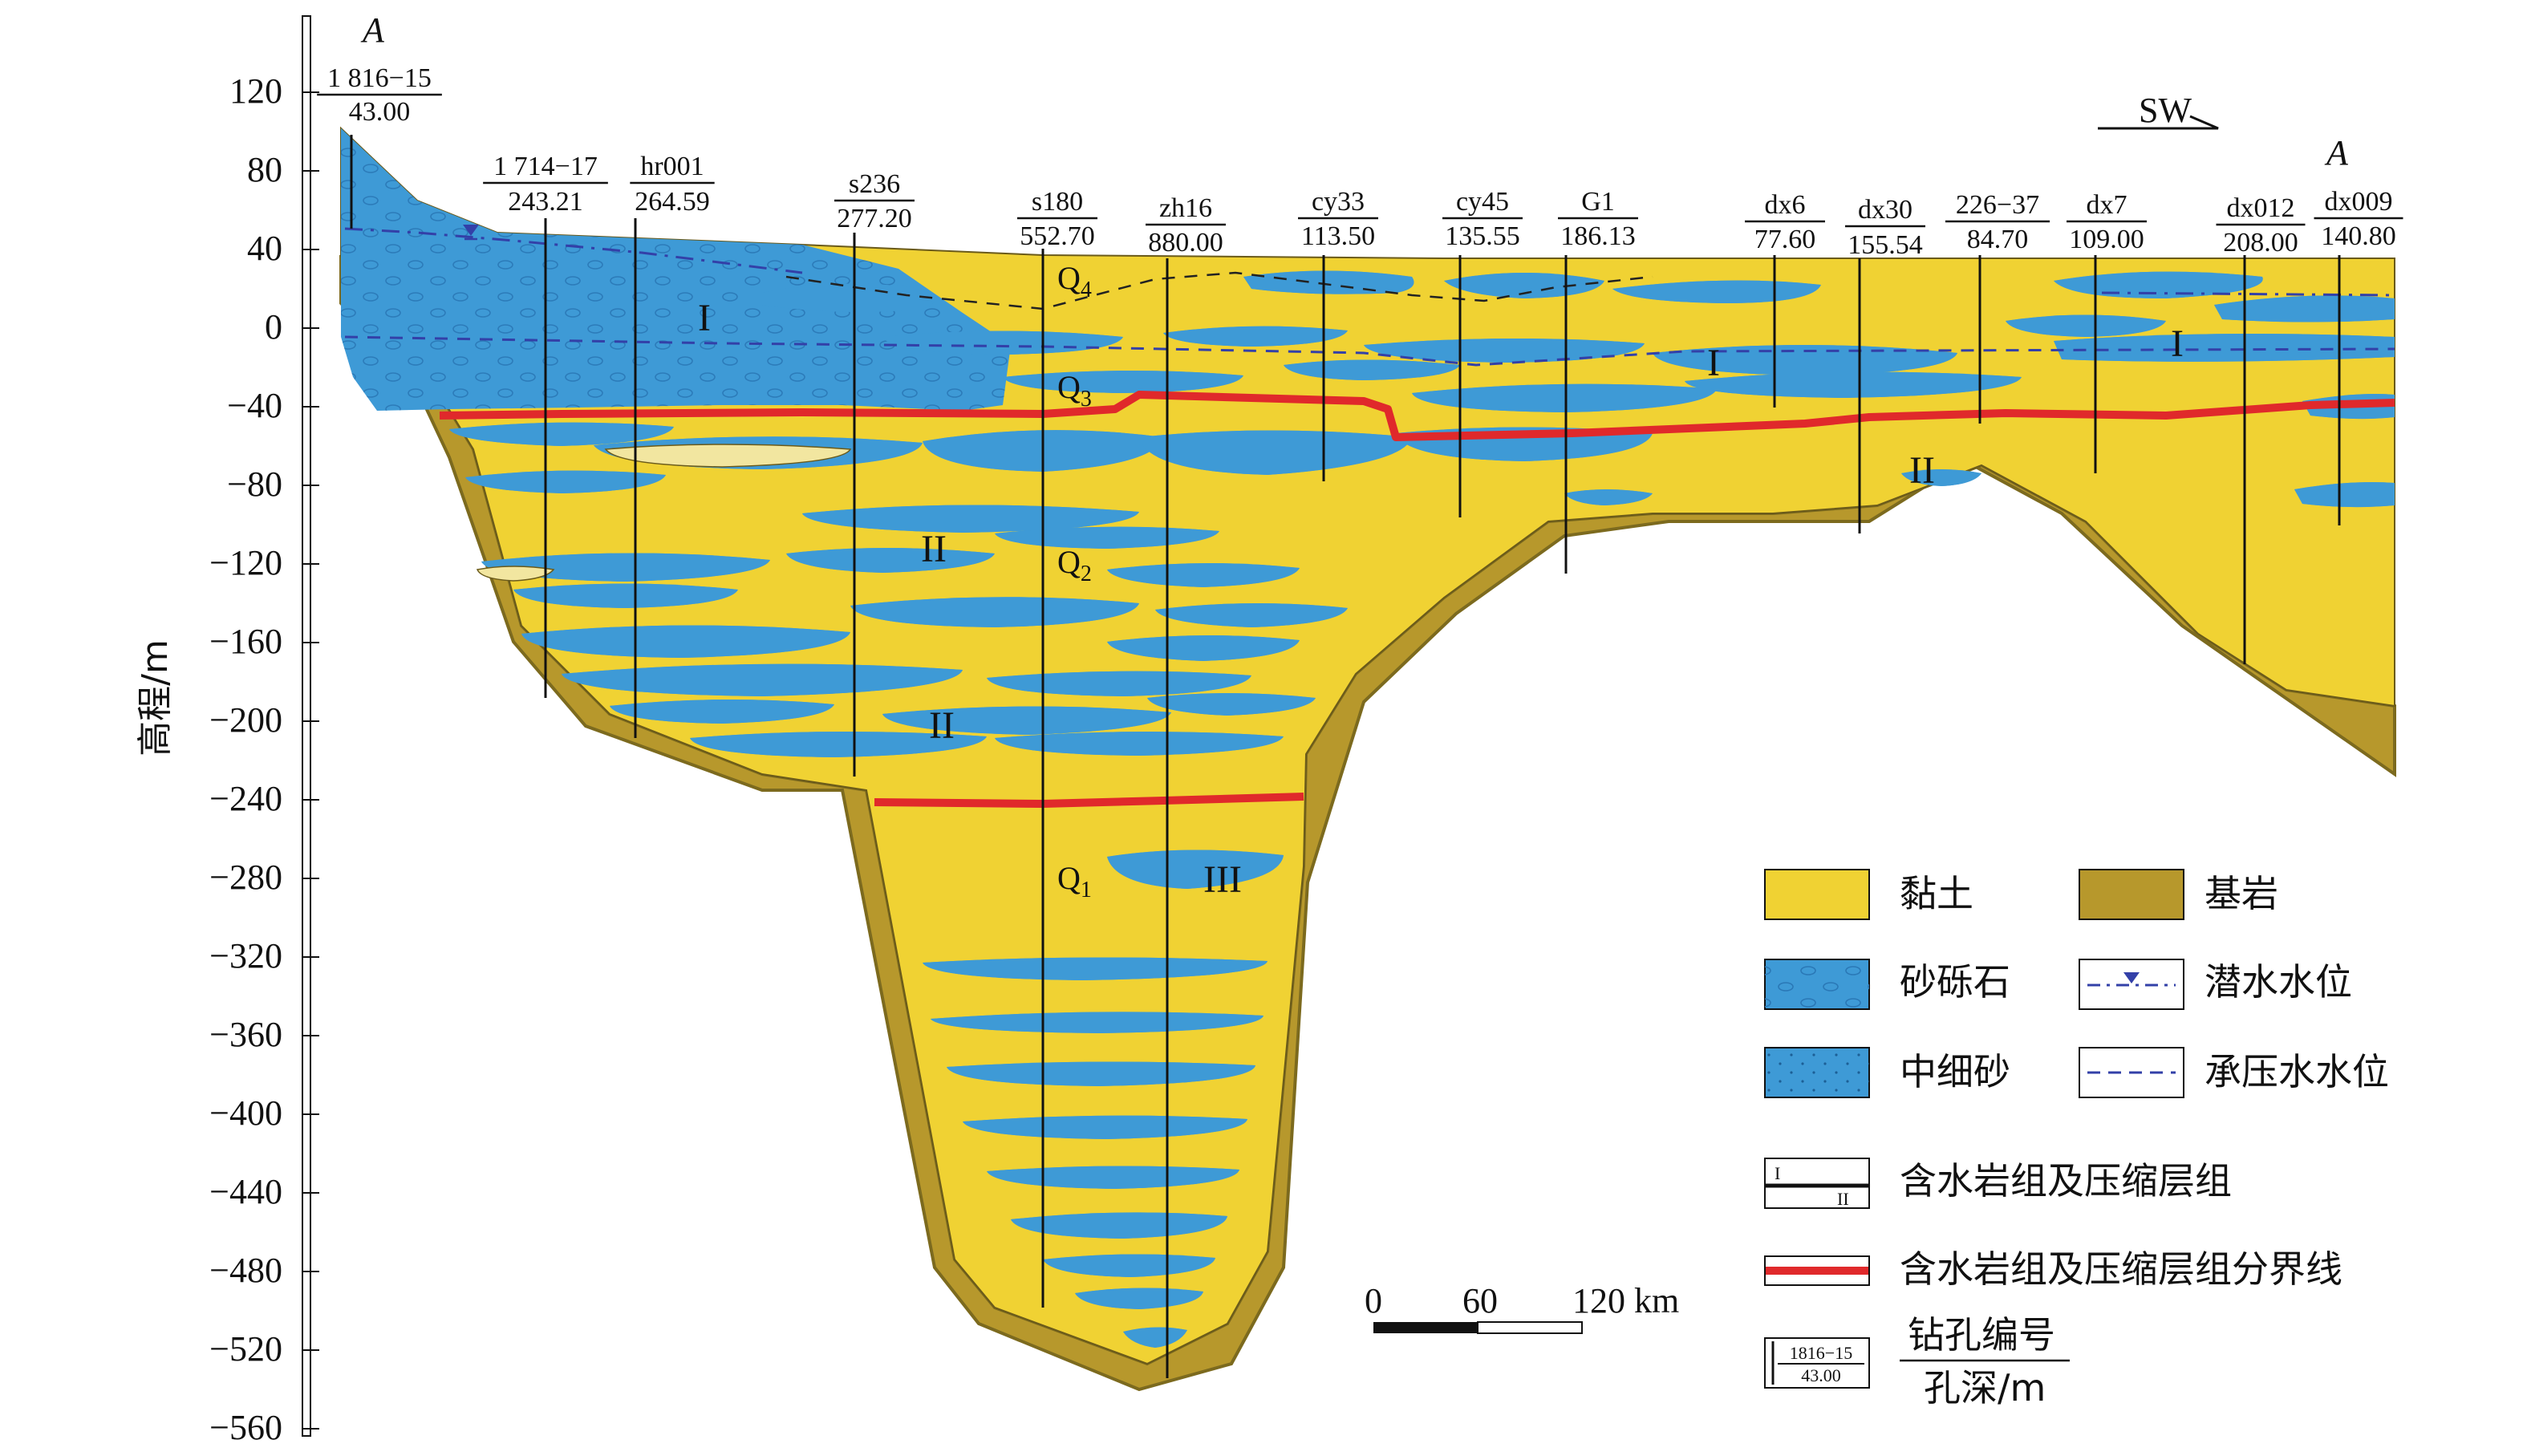 The width and height of the screenshot is (2527, 1456). What do you see at coordinates (2165, 110) in the screenshot?
I see `direction-label: SW` at bounding box center [2165, 110].